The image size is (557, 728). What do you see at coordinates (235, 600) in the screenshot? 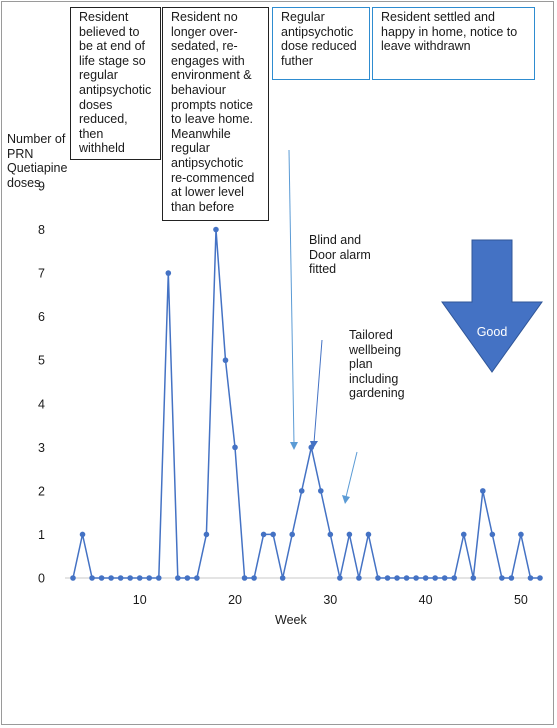
I see `x-tick-label: 20` at bounding box center [235, 600].